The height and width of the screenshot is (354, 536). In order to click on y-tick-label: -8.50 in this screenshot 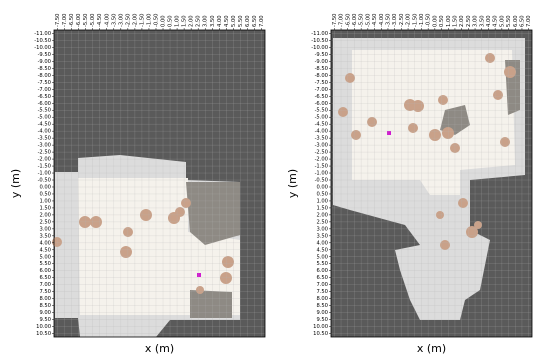, I will do `click(44, 69)`.